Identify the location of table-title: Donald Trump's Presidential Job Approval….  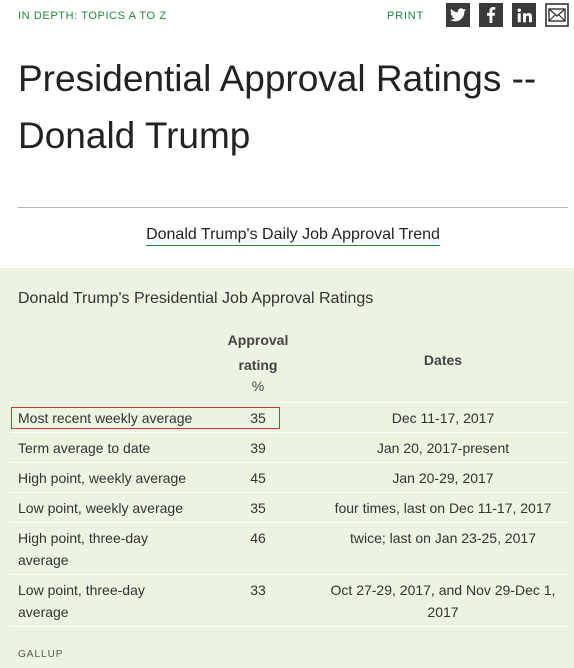
(196, 298).